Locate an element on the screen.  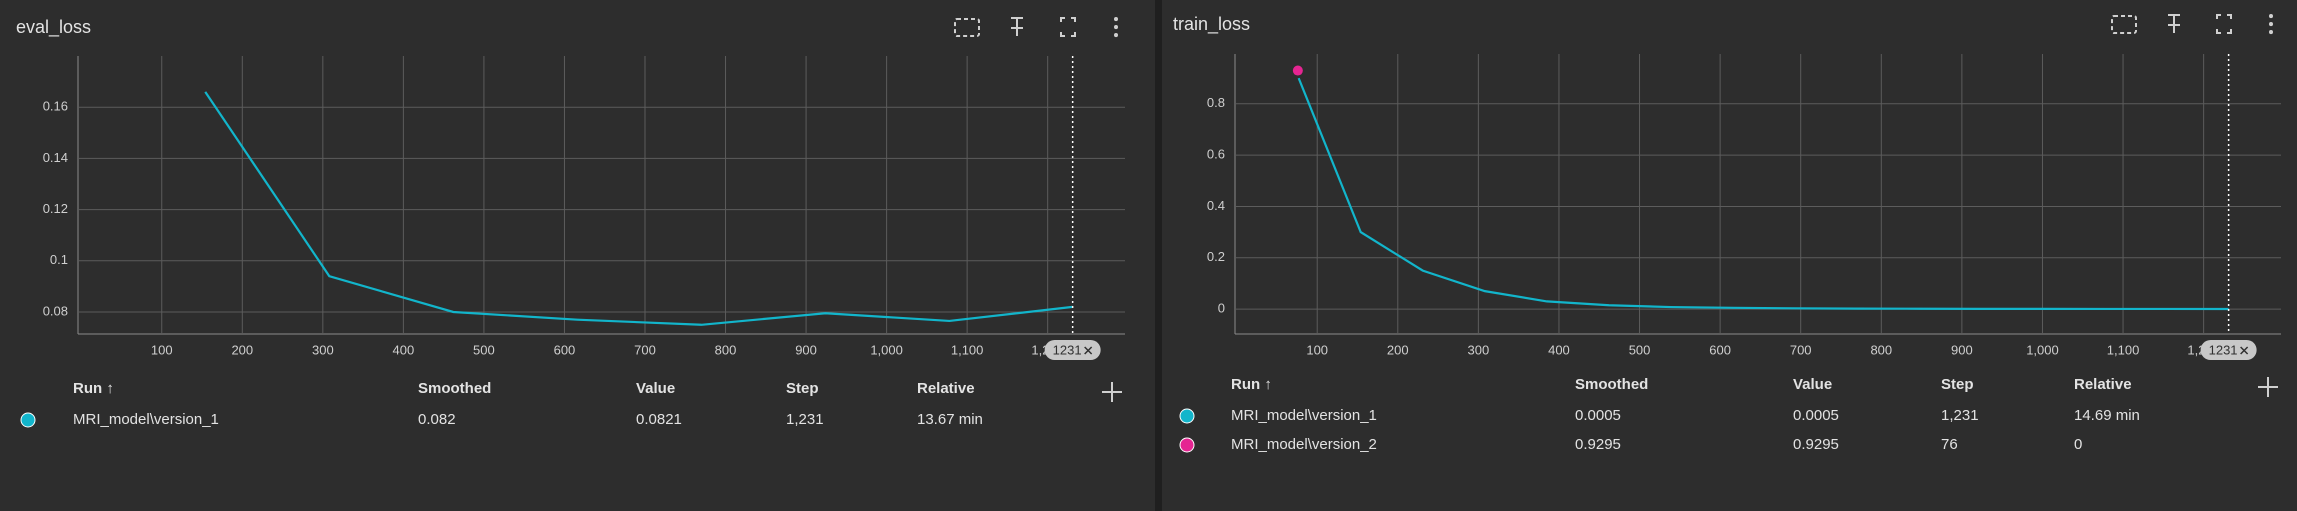
table-cell: 13.67 min is located at coordinates (950, 419).